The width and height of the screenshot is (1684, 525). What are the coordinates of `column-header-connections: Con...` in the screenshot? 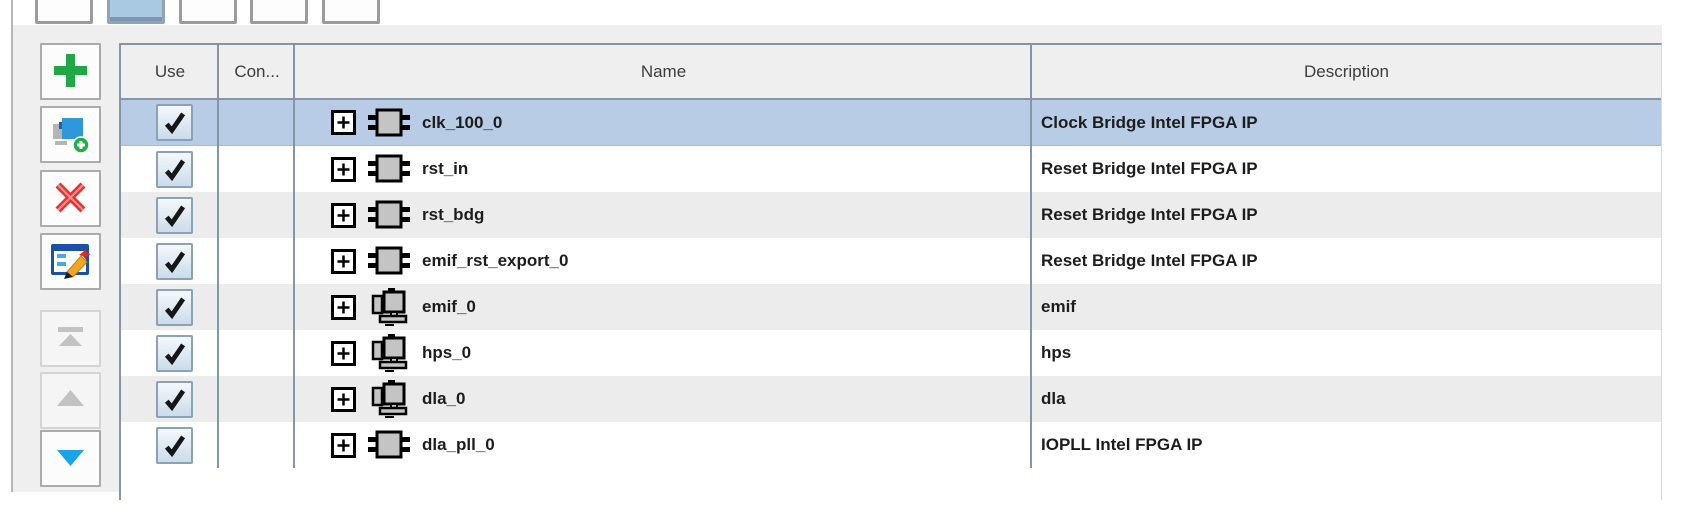 It's located at (257, 71).